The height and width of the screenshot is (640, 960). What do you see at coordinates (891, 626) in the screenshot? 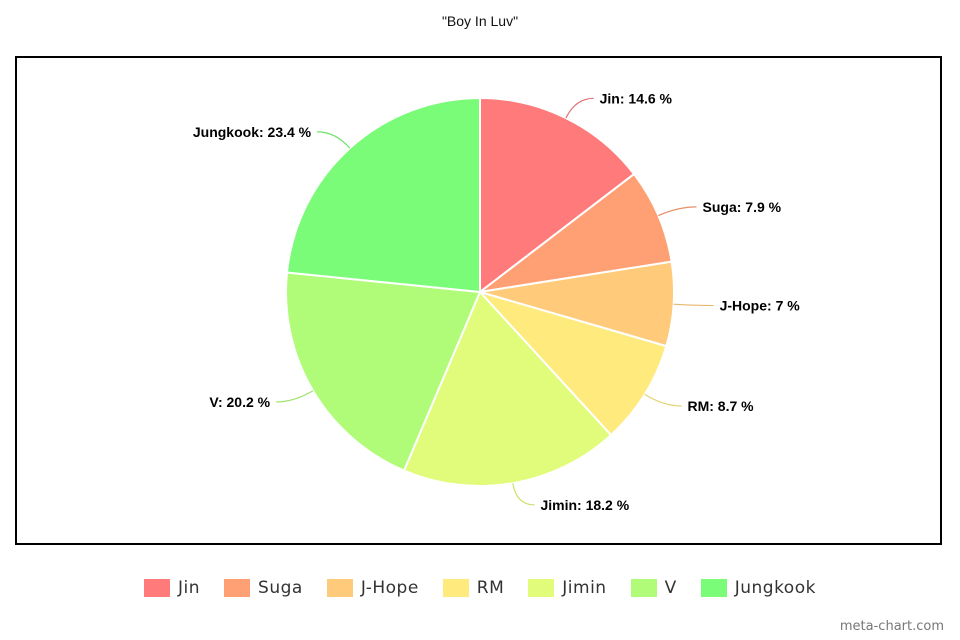
I see `watermark: meta-chart.com` at bounding box center [891, 626].